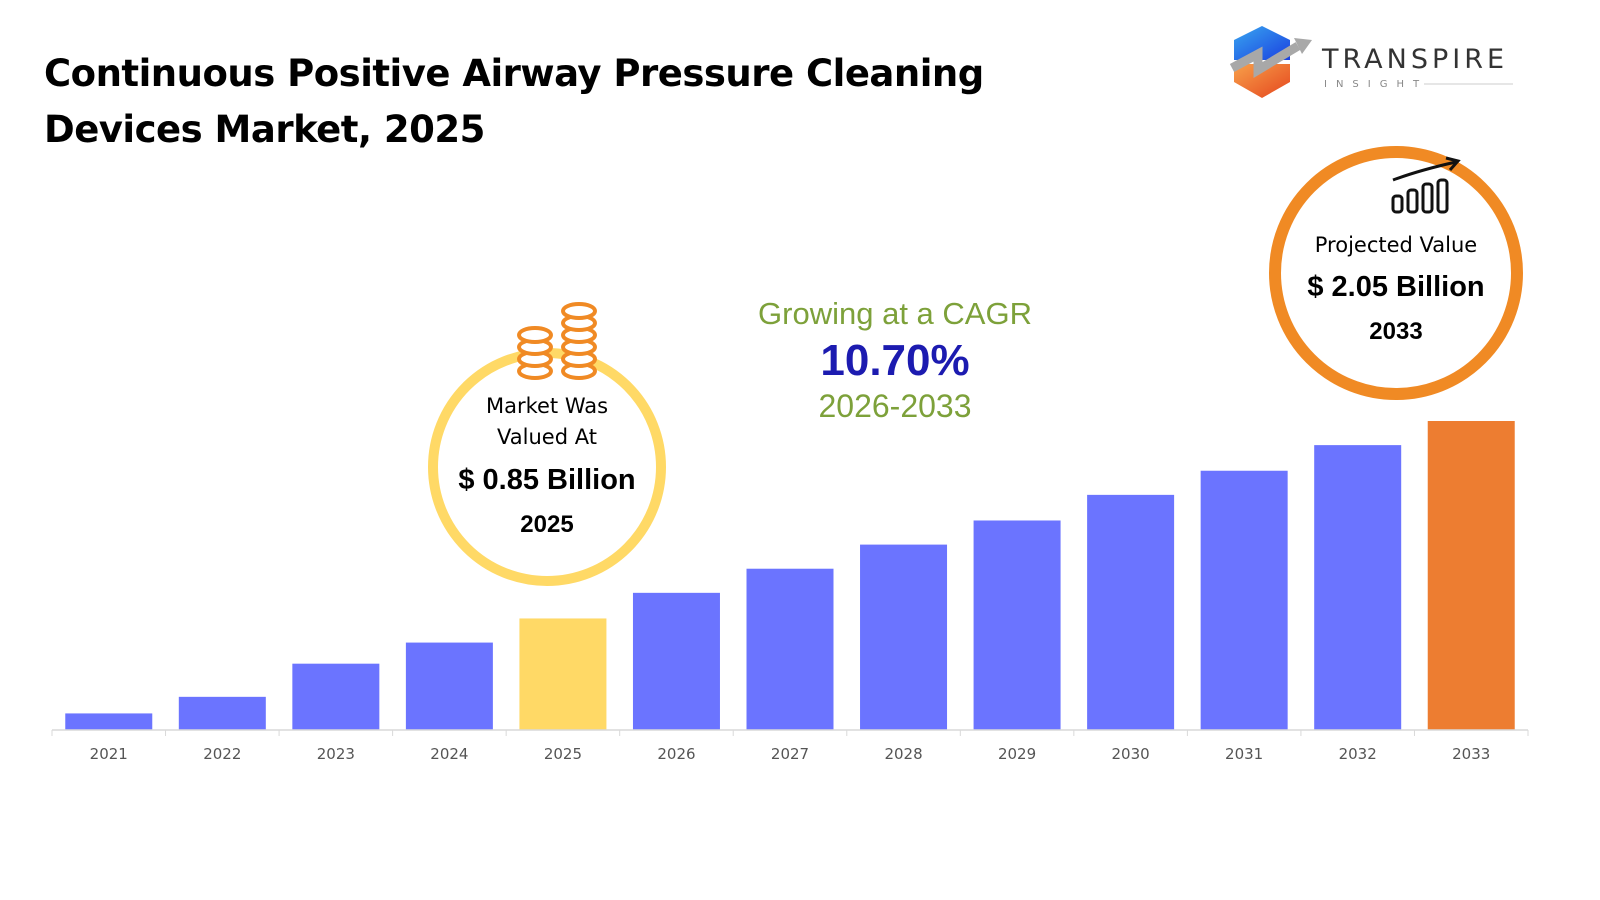 The height and width of the screenshot is (900, 1600). I want to click on bar-2028, so click(904, 637).